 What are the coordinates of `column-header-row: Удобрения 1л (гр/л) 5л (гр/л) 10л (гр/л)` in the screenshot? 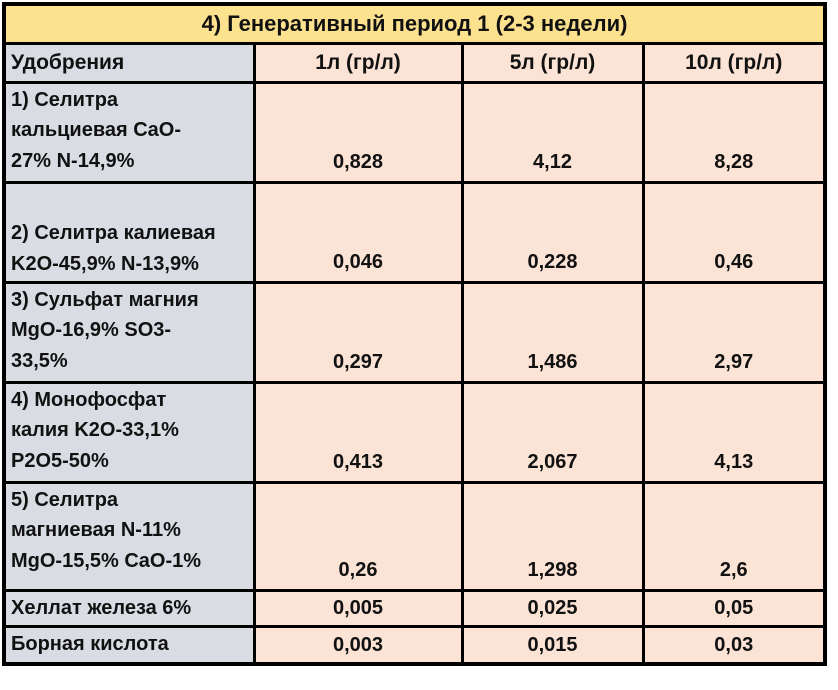 It's located at (414, 63).